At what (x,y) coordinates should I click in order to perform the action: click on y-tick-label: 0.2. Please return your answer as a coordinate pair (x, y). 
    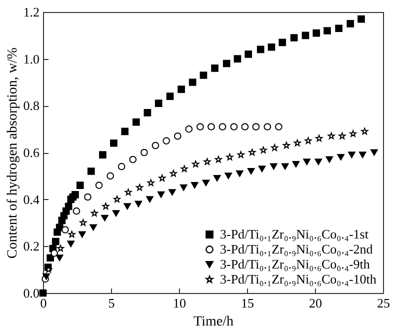
    Looking at the image, I should click on (31, 246).